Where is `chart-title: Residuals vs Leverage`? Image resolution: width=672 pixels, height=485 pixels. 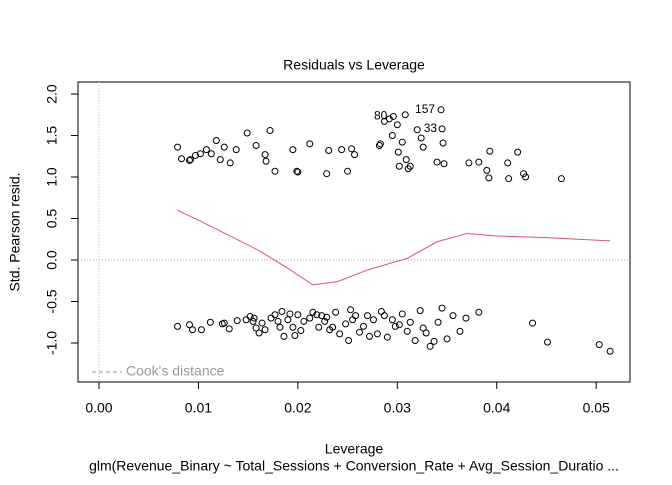 chart-title: Residuals vs Leverage is located at coordinates (354, 65).